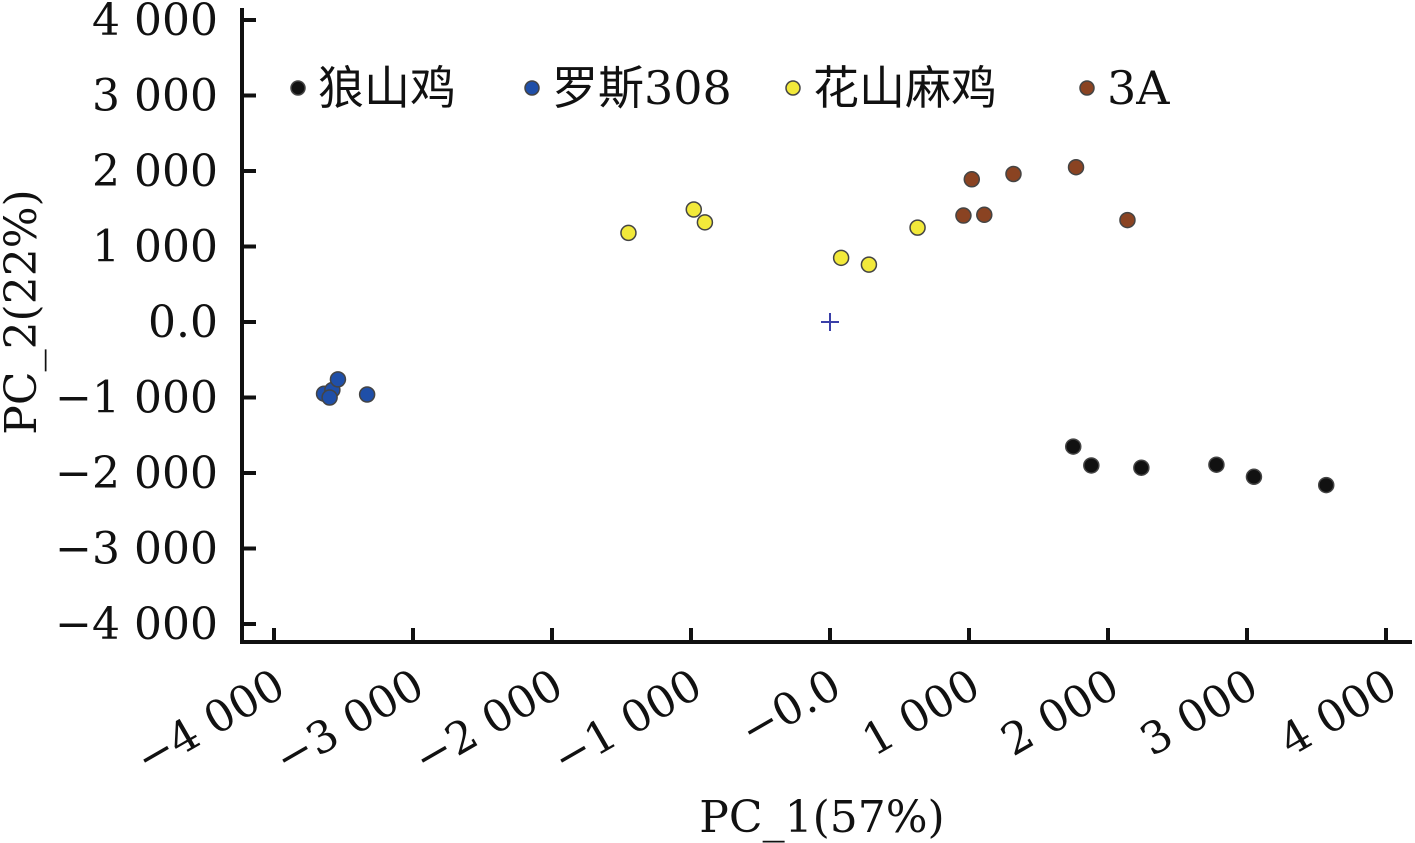  I want to click on legend-item: 罗斯308, so click(628, 88).